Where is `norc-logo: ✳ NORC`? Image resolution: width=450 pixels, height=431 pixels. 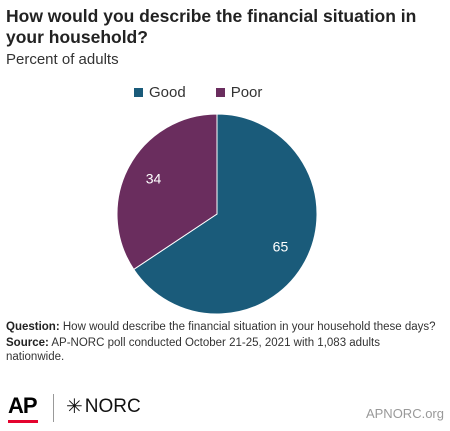
norc-logo: ✳ NORC is located at coordinates (103, 407).